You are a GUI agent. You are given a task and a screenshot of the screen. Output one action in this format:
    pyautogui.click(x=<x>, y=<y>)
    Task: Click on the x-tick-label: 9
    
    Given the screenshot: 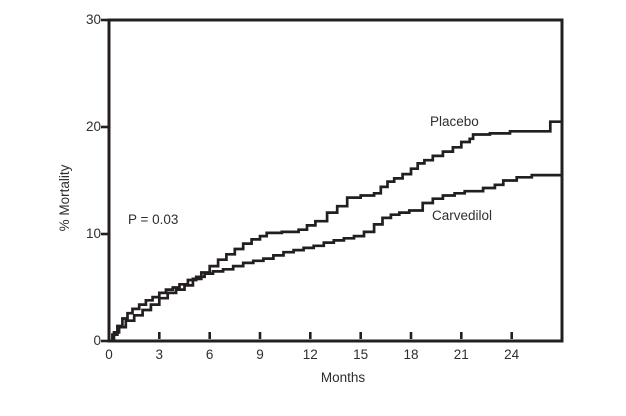 What is the action you would take?
    pyautogui.click(x=260, y=354)
    